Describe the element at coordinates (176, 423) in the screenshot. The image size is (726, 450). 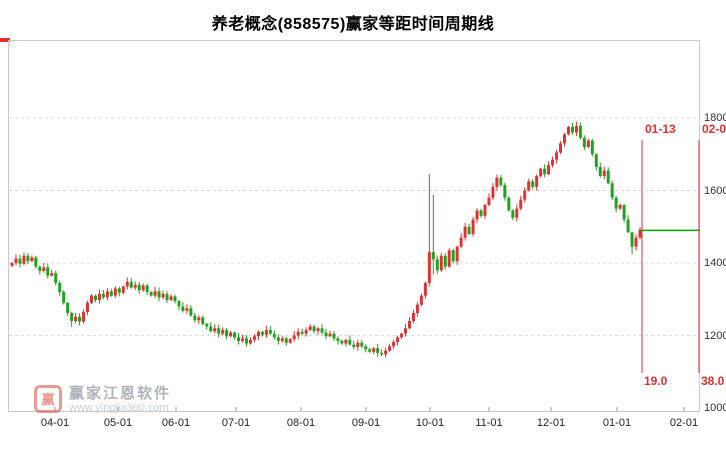
I see `x-axis-label: 06-01` at that location.